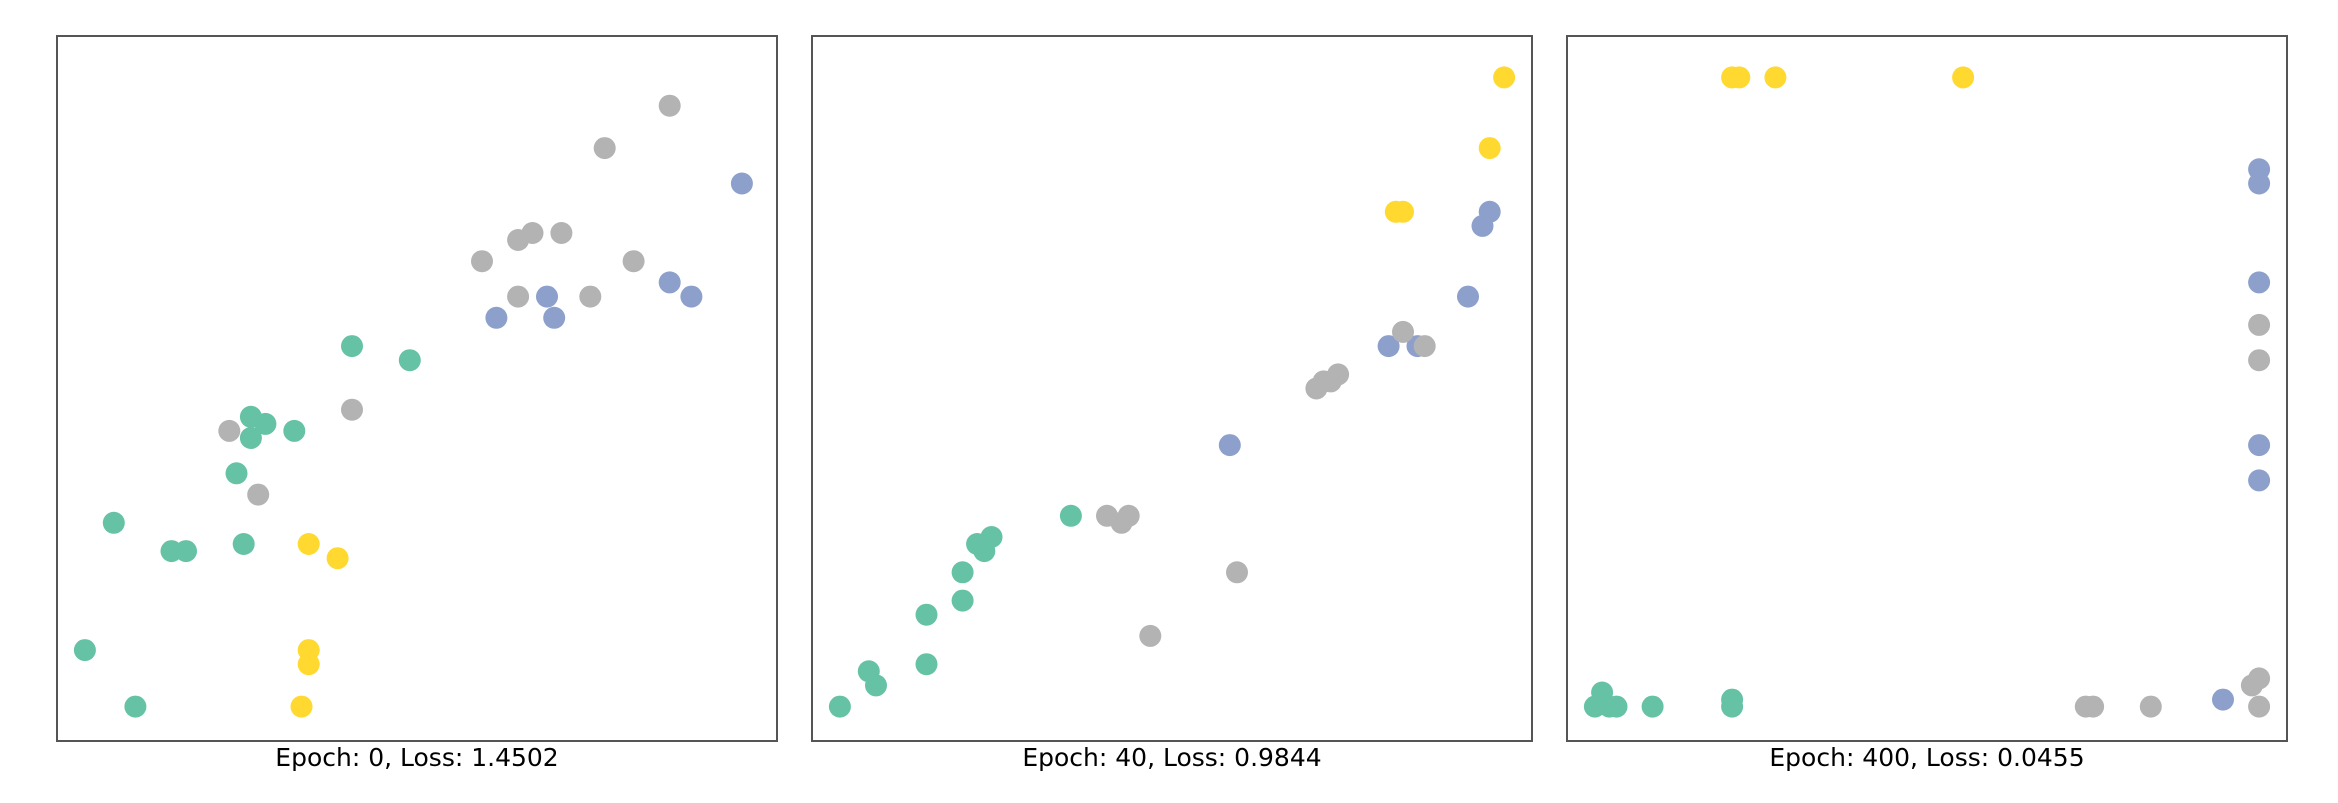  Describe the element at coordinates (1927, 757) in the screenshot. I see `chart-title-epoch-400: Epoch: 400, Loss: 0.0455` at that location.